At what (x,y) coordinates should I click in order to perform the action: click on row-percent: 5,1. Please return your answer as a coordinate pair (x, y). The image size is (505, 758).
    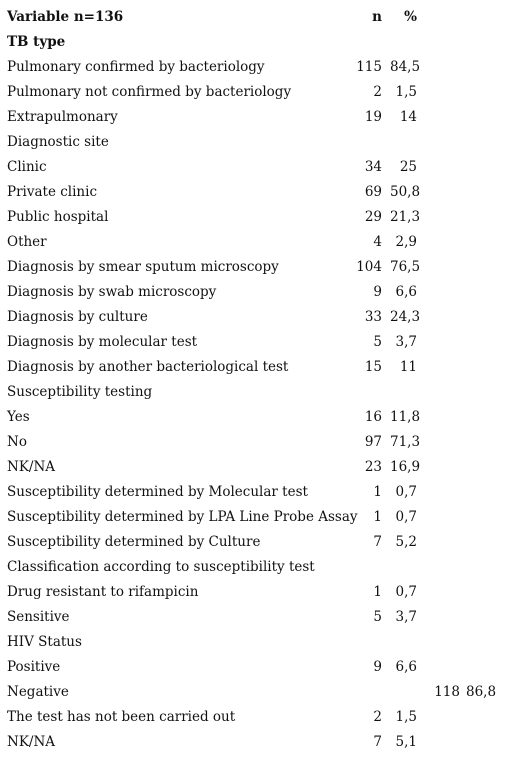
    Looking at the image, I should click on (406, 742).